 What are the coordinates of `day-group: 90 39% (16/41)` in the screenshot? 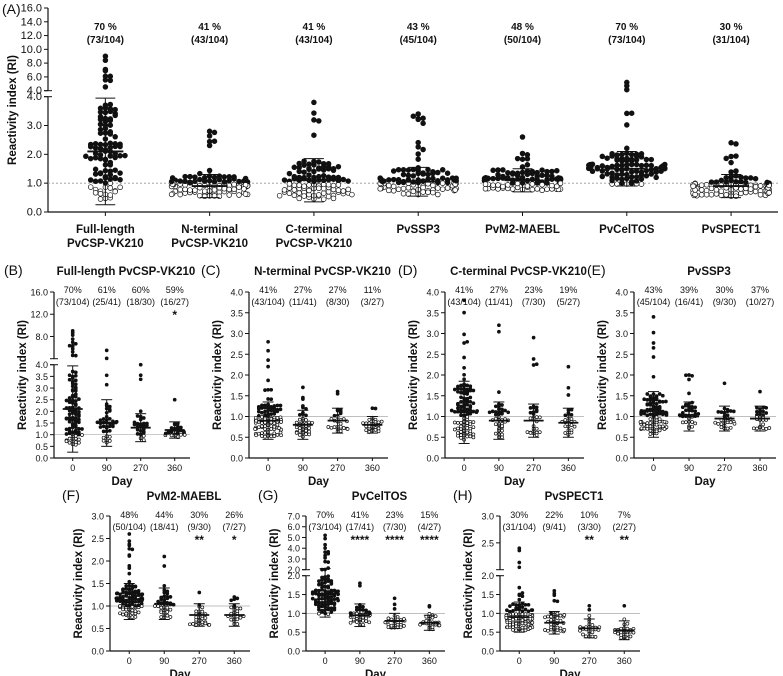 It's located at (689, 379).